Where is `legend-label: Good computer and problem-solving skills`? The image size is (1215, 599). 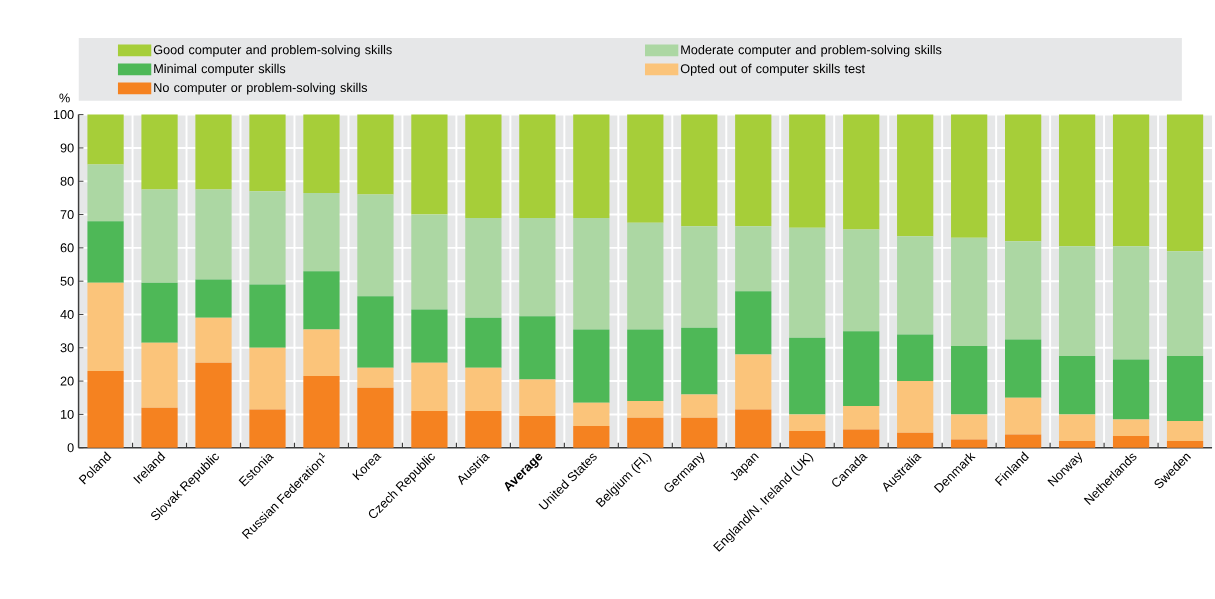
legend-label: Good computer and problem-solving skills is located at coordinates (272, 51).